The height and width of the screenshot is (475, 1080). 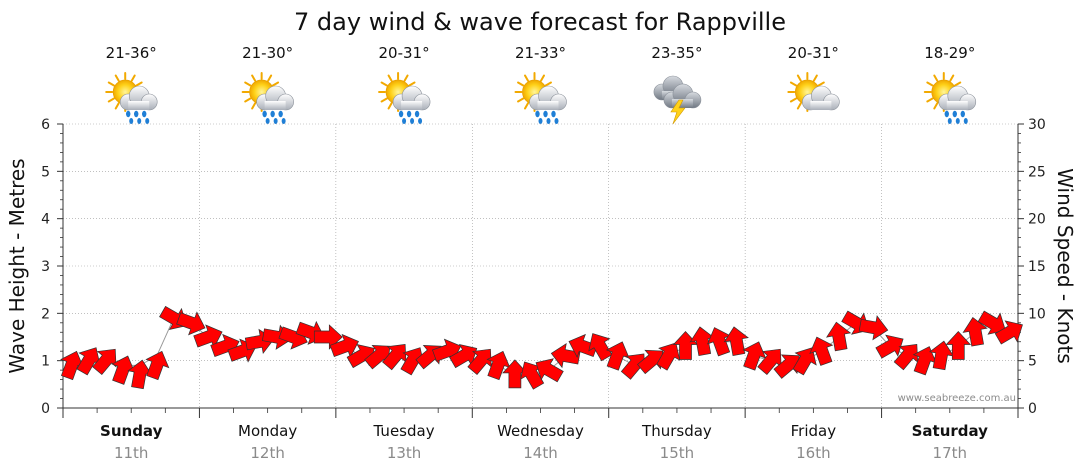 I want to click on y-left-tick-label: 1, so click(x=45, y=362).